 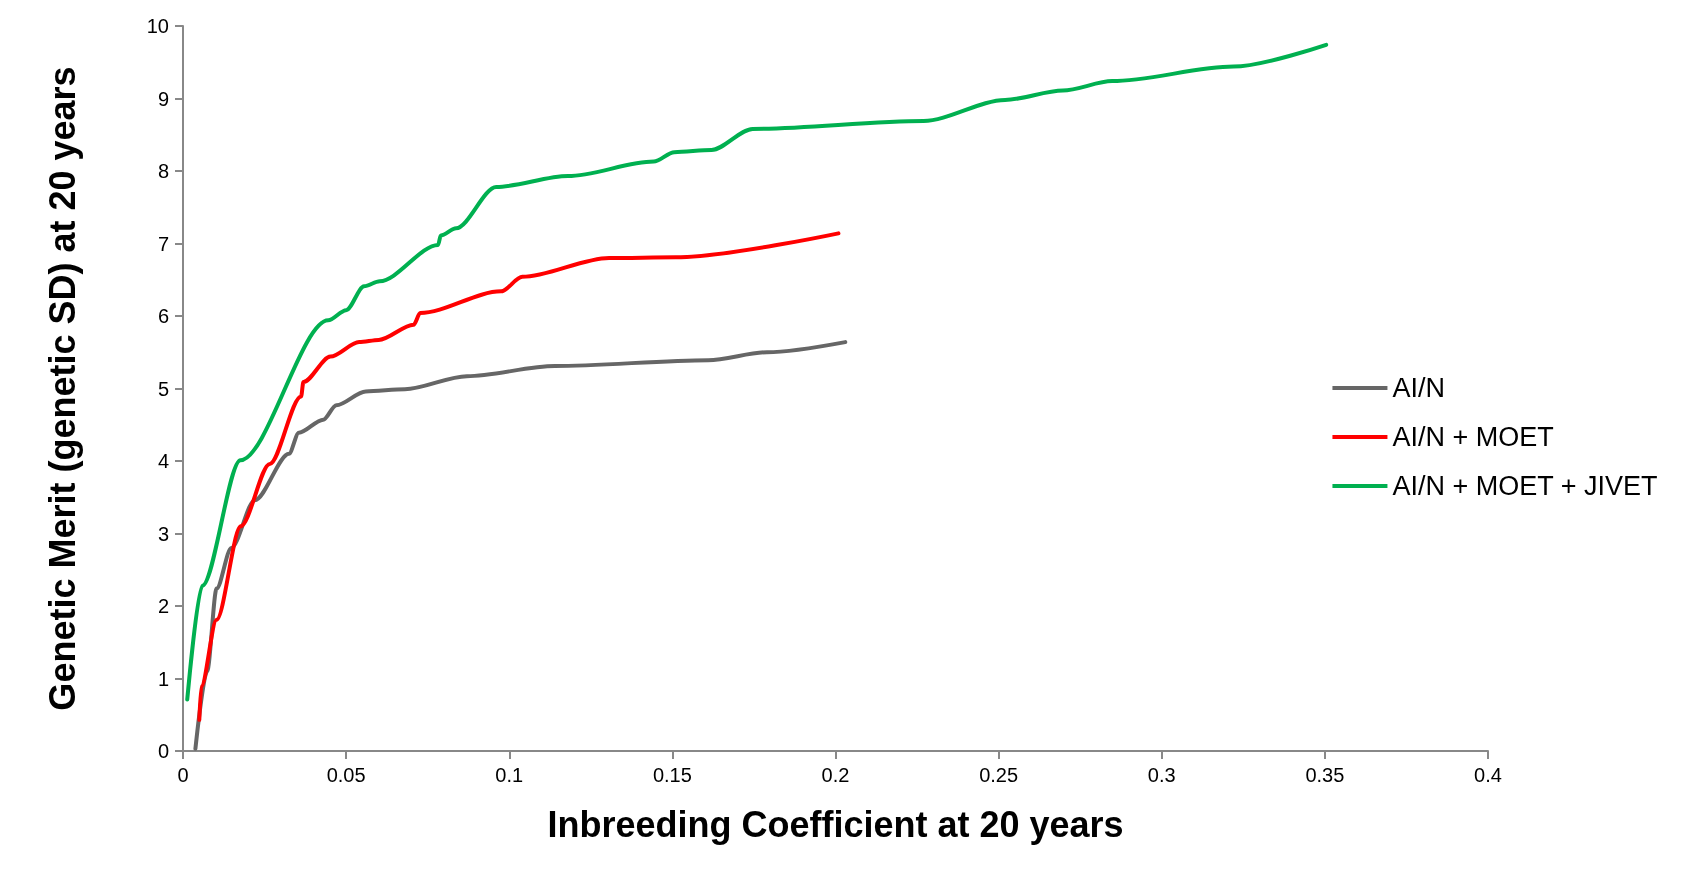 What do you see at coordinates (163, 751) in the screenshot?
I see `y-tick-label: 0` at bounding box center [163, 751].